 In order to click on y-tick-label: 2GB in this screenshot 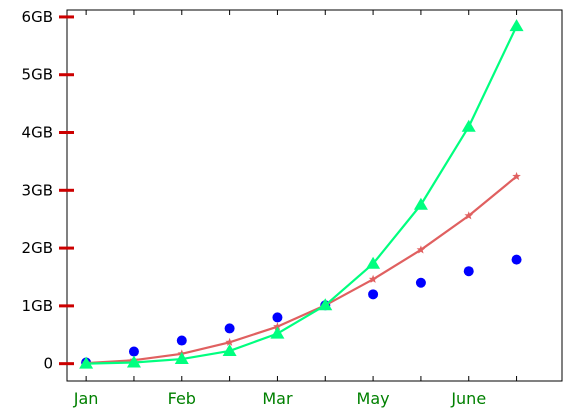, I will do `click(37, 248)`.